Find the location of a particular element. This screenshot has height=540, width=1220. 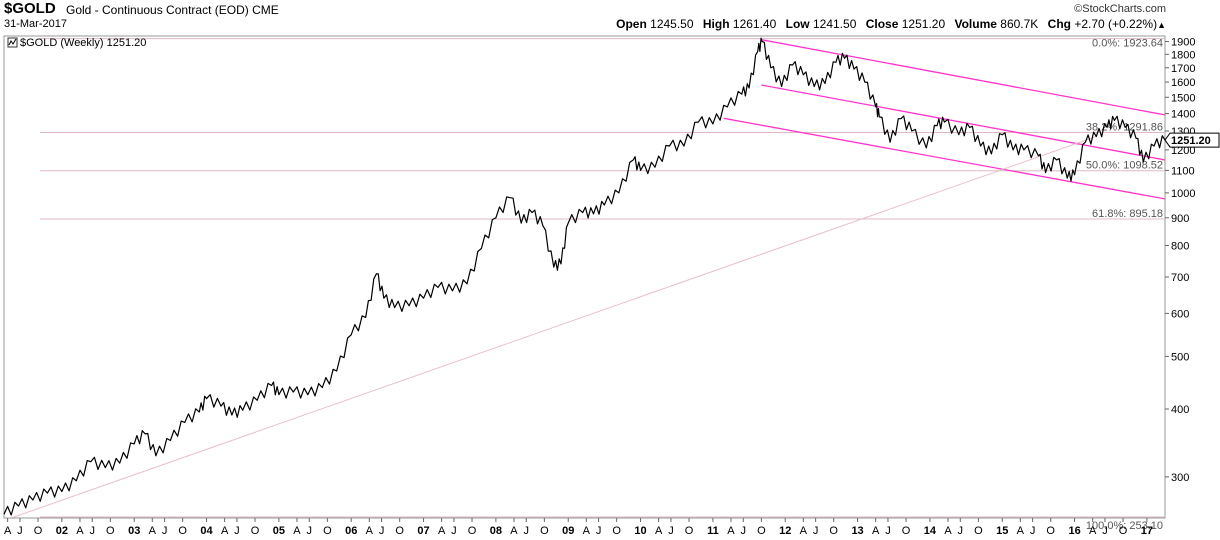

low-label: Low is located at coordinates (797, 24).